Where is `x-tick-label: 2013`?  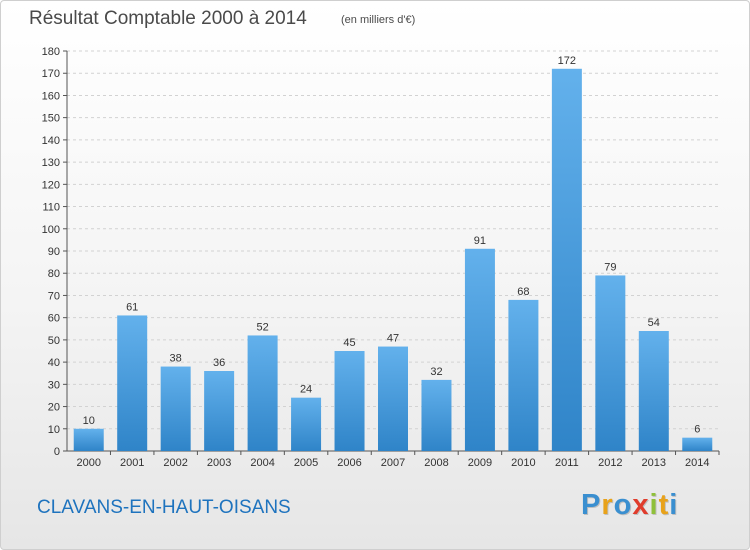 x-tick-label: 2013 is located at coordinates (654, 463).